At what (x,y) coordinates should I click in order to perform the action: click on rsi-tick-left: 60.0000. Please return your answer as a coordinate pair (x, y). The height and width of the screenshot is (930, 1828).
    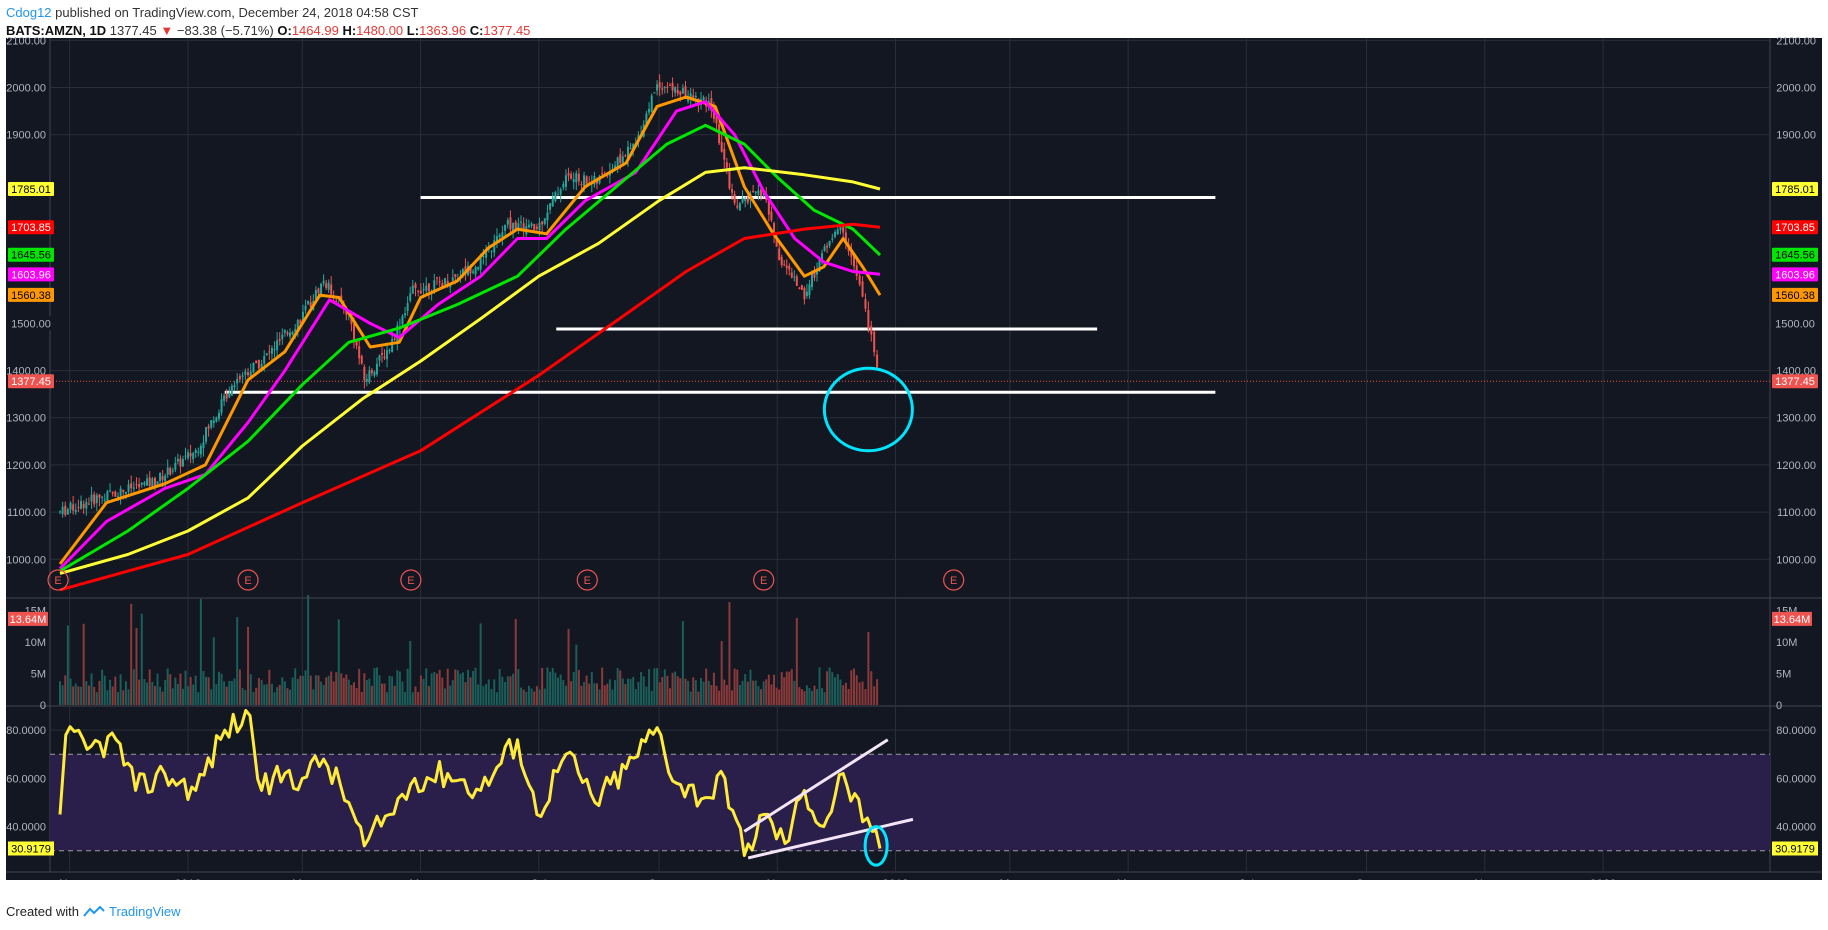
    Looking at the image, I should click on (26, 779).